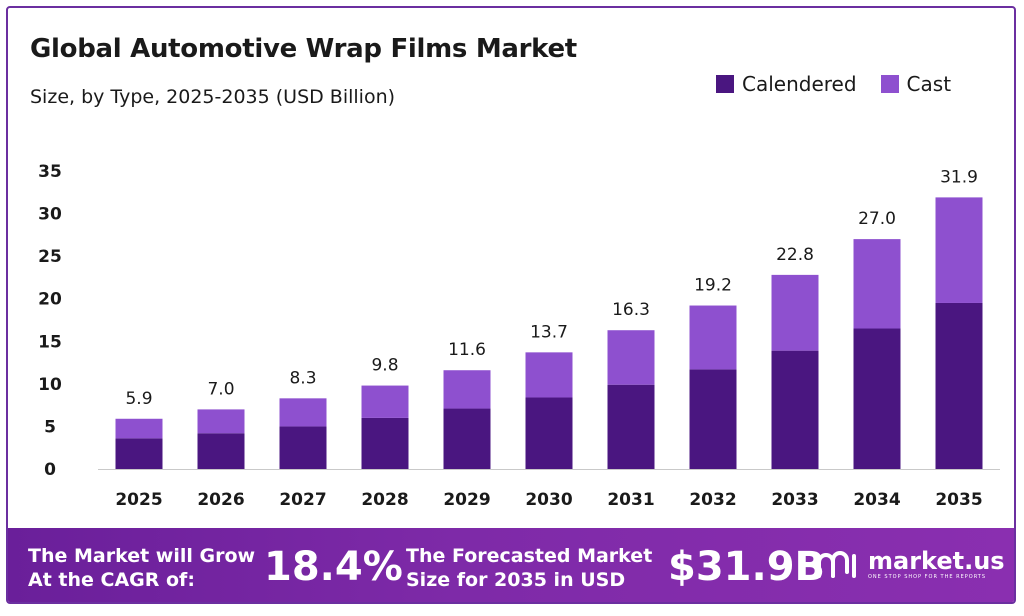 The width and height of the screenshot is (1024, 616). Describe the element at coordinates (138, 399) in the screenshot. I see `data-label-2025: 5.9` at that location.